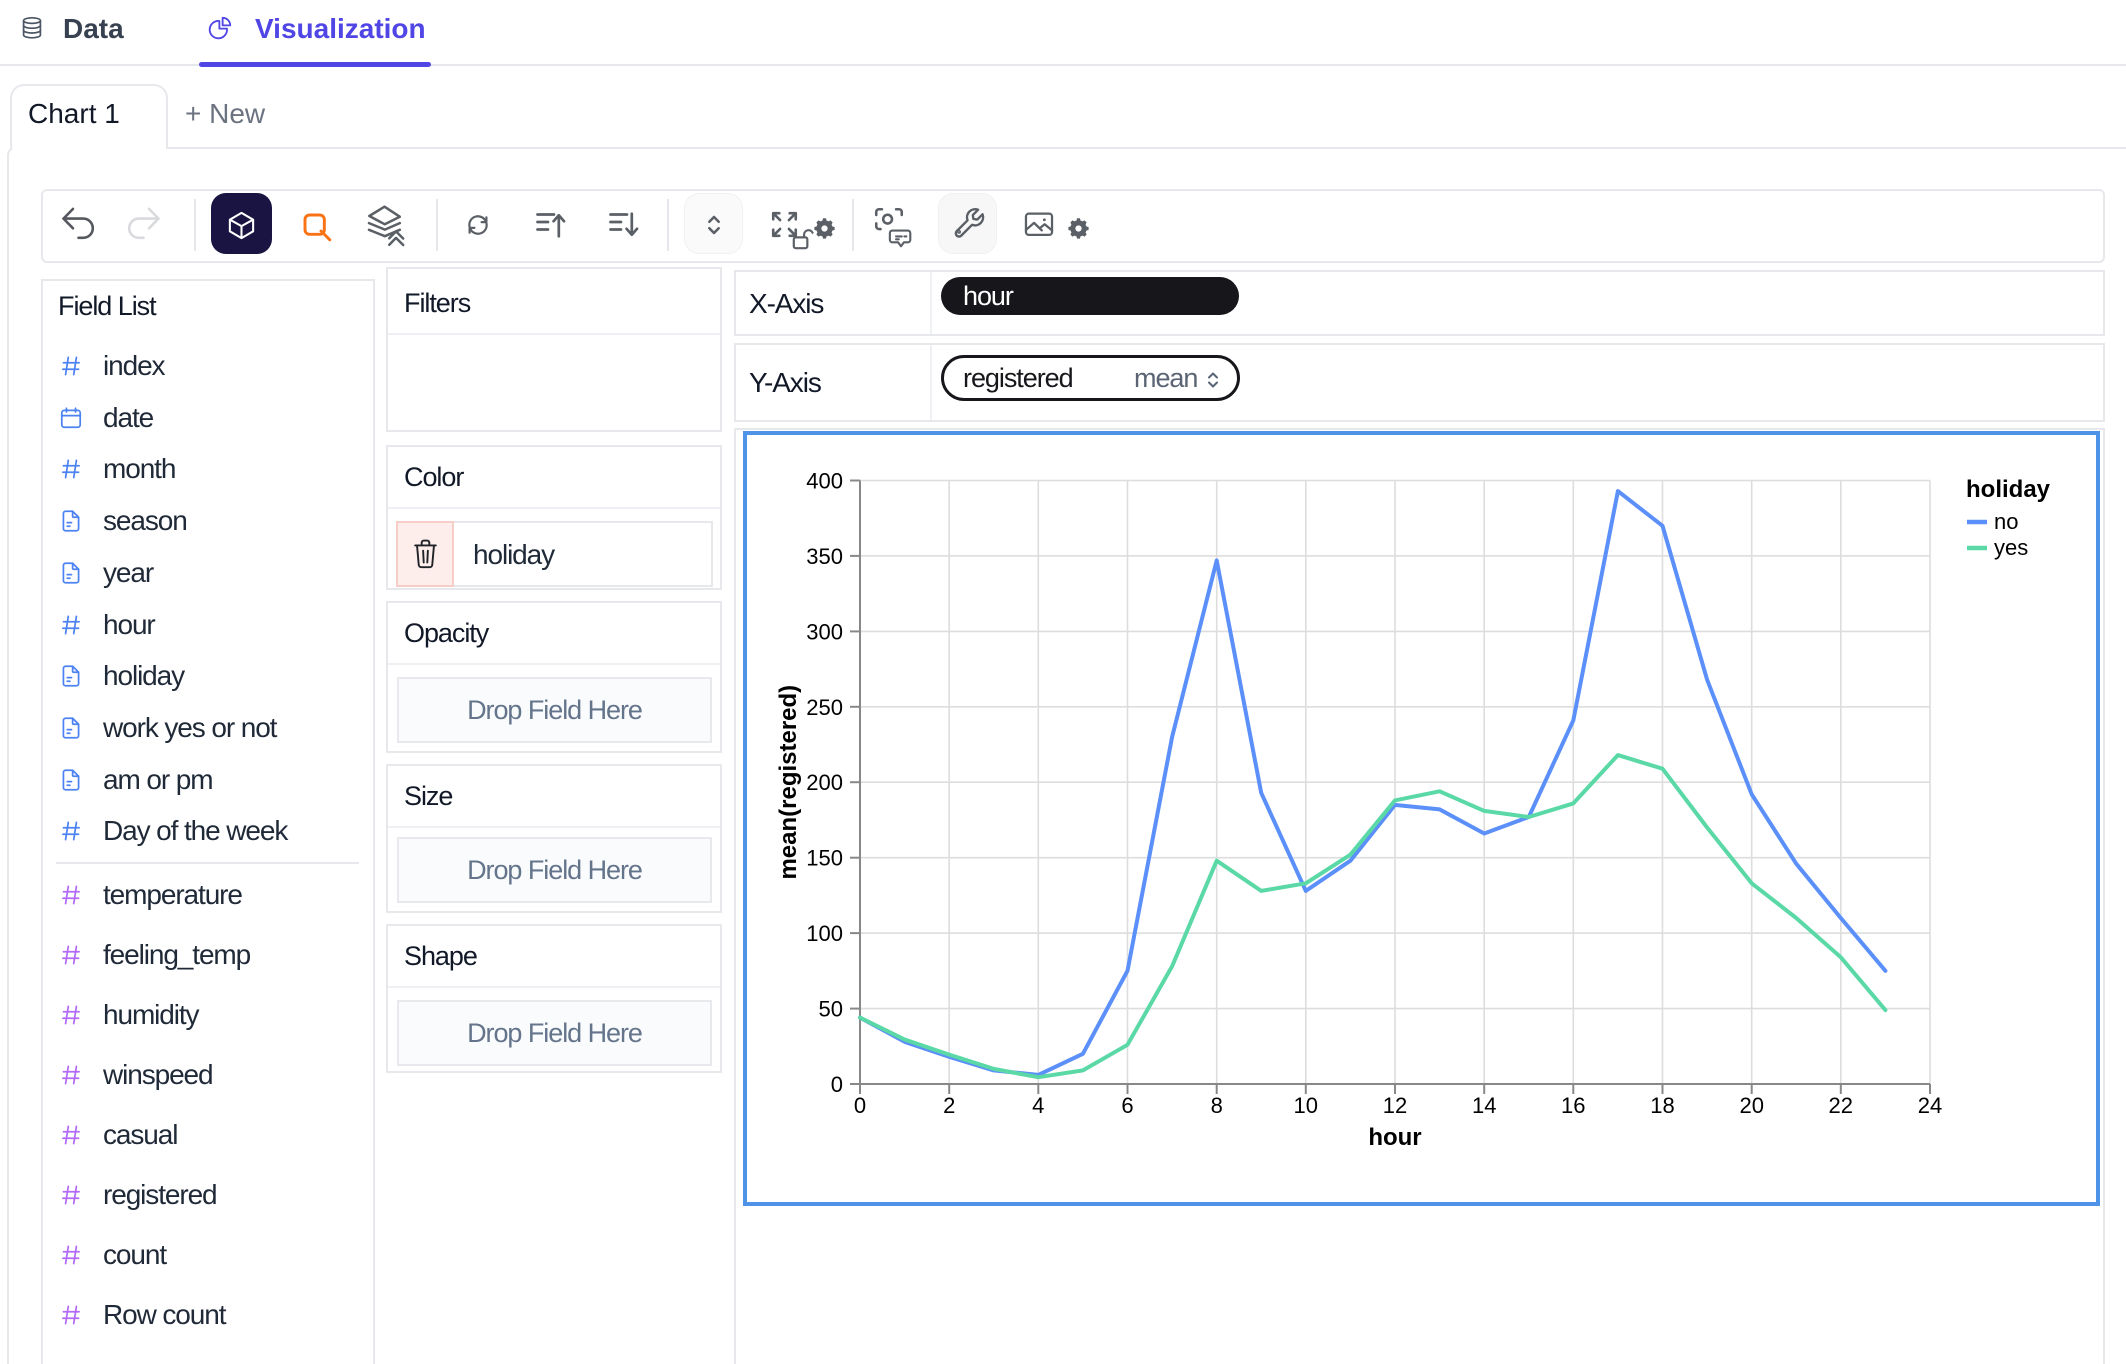 Image resolution: width=2126 pixels, height=1364 pixels. I want to click on svg-text: no, so click(2006, 521).